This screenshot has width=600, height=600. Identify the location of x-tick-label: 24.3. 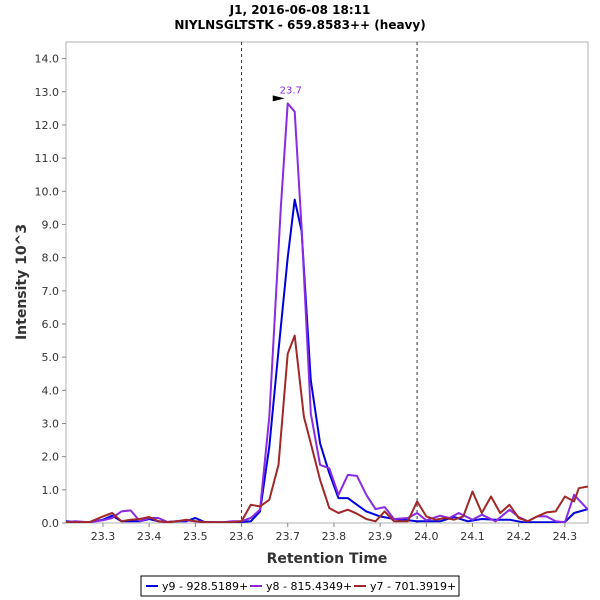
(565, 536).